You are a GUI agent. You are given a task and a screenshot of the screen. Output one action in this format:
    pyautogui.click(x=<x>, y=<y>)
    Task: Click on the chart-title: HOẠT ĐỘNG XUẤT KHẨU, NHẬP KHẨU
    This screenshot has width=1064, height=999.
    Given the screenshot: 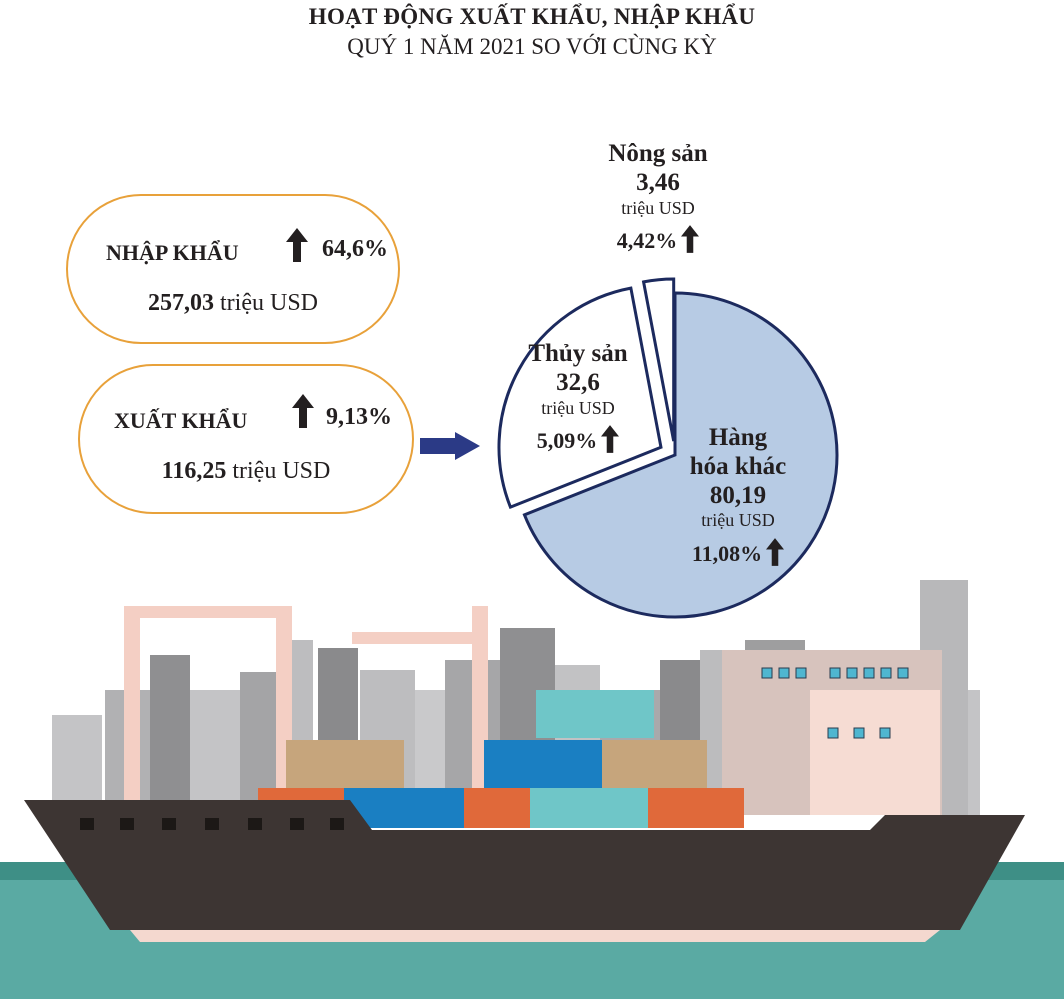 What is the action you would take?
    pyautogui.click(x=532, y=16)
    